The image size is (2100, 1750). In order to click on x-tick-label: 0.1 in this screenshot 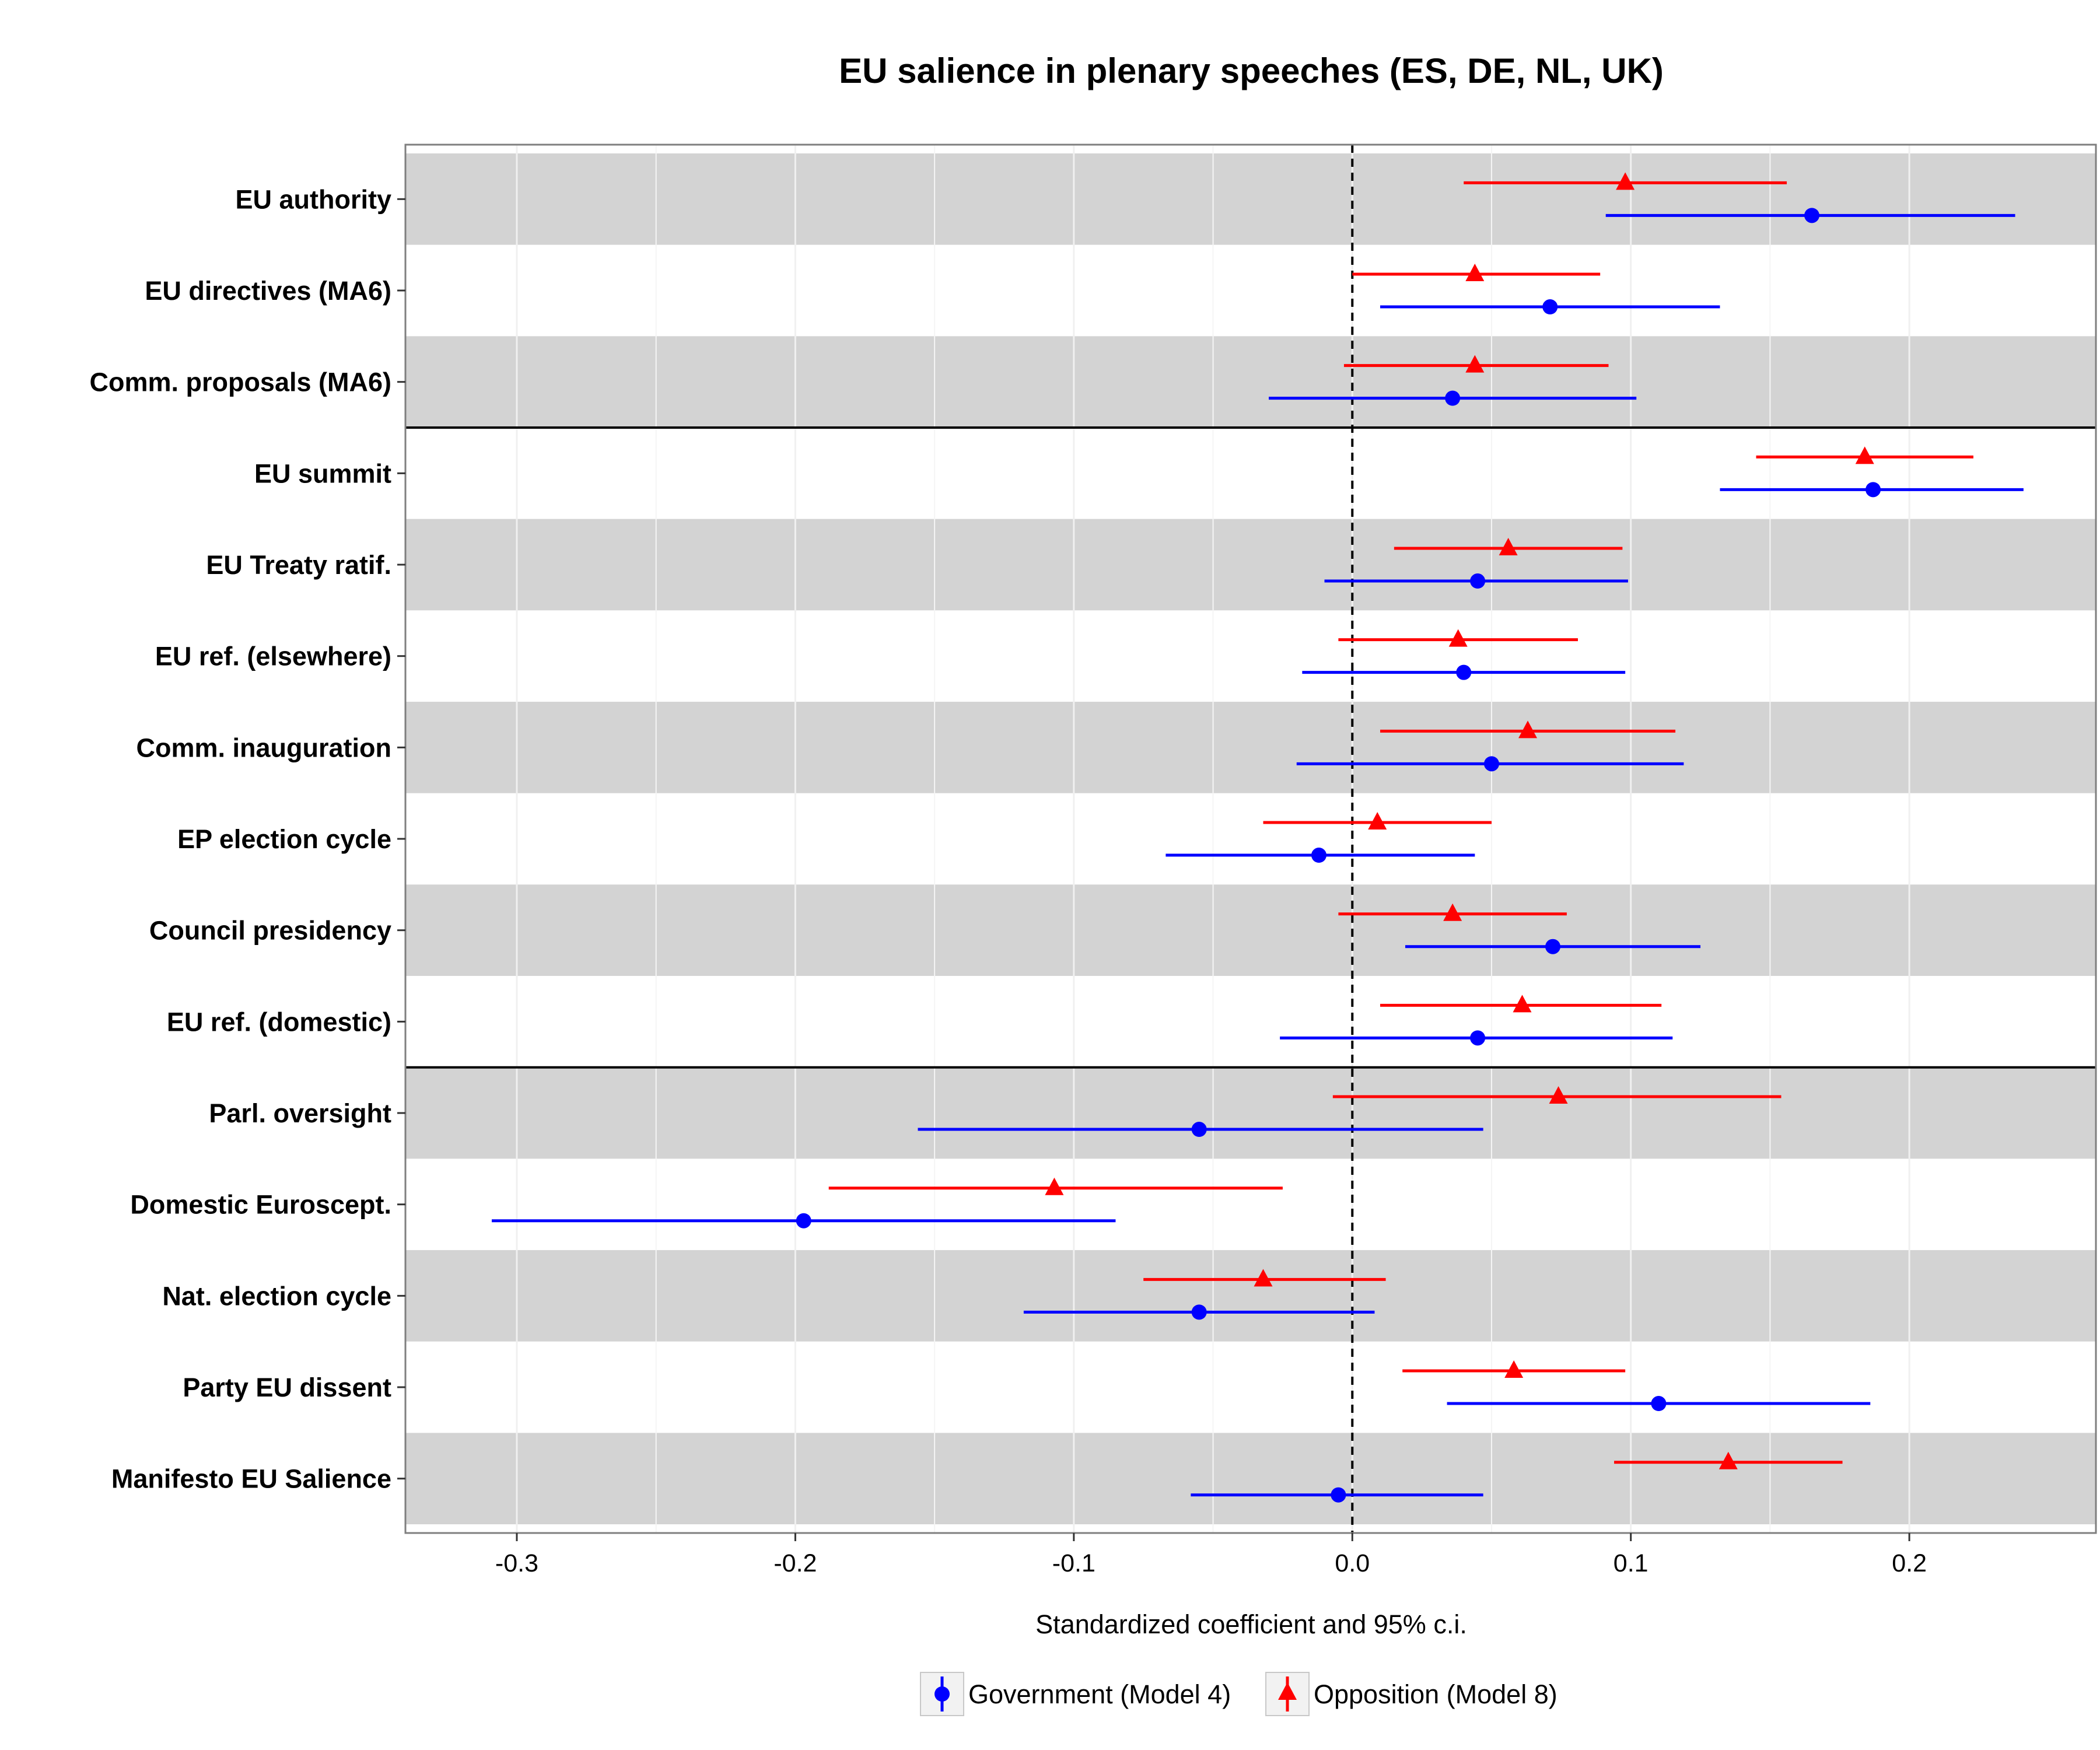, I will do `click(1631, 1563)`.